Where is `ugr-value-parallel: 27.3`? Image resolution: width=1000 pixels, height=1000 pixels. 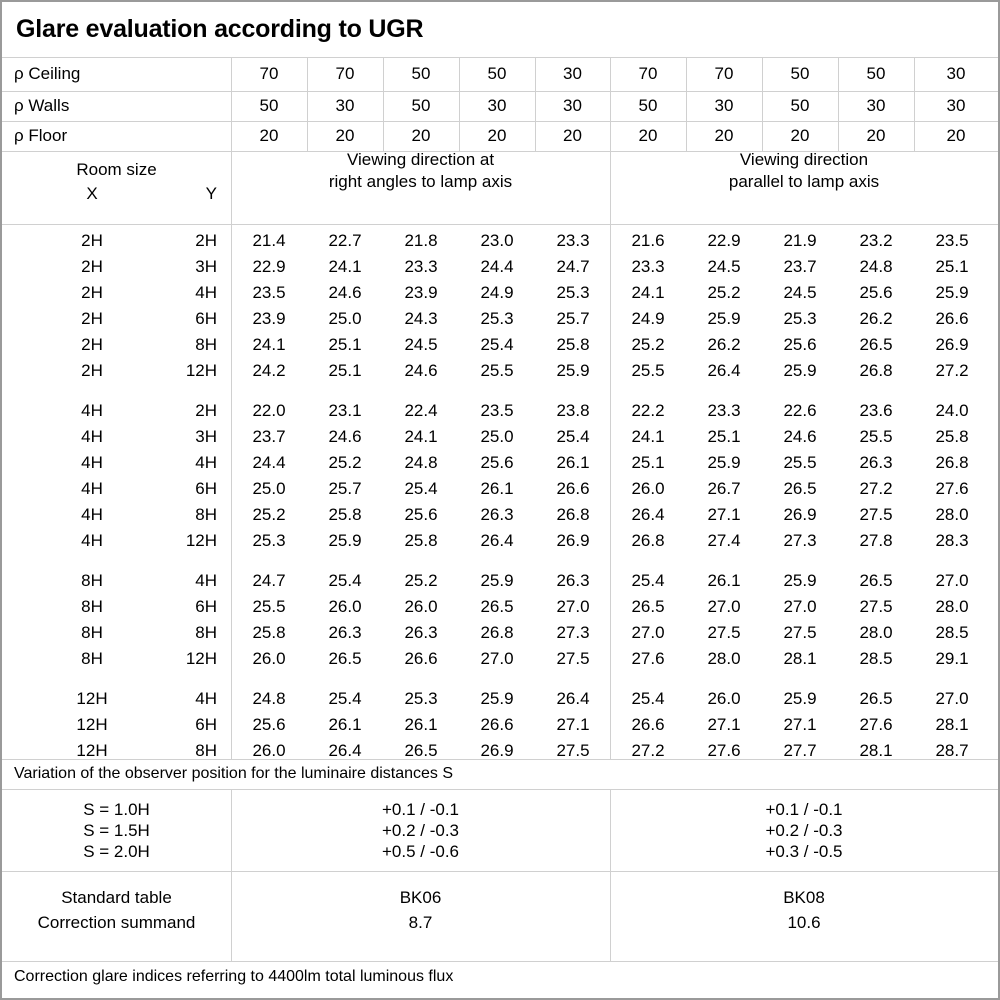 ugr-value-parallel: 27.3 is located at coordinates (800, 540).